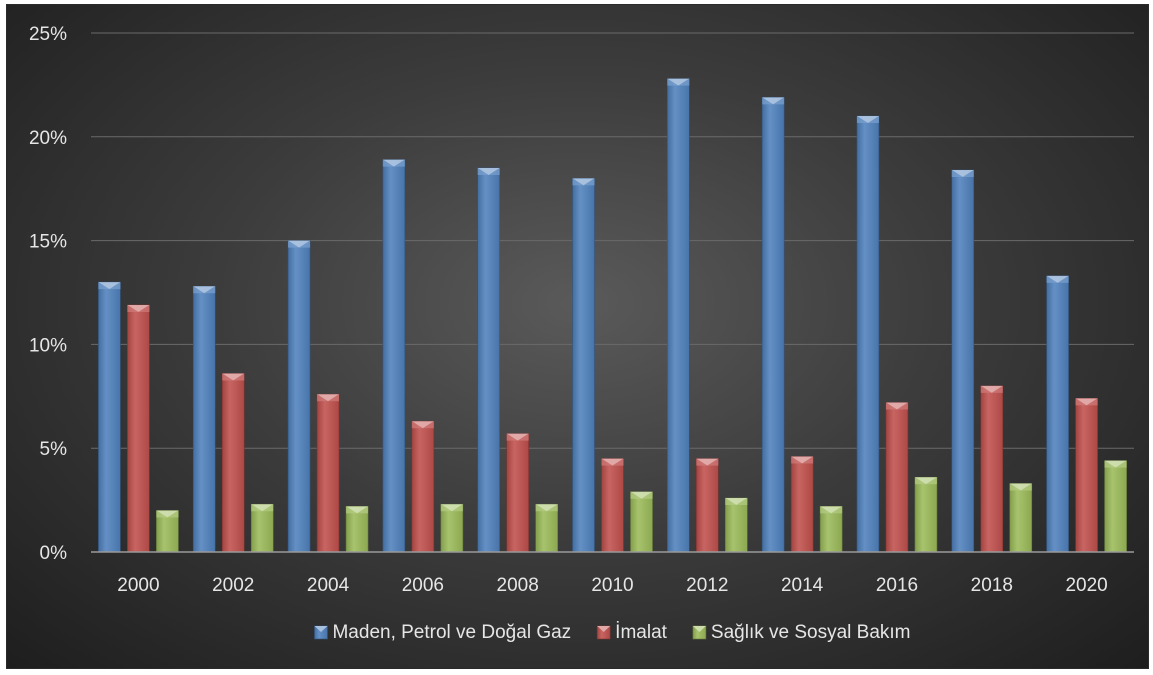  Describe the element at coordinates (641, 632) in the screenshot. I see `legend-label: İmalat` at that location.